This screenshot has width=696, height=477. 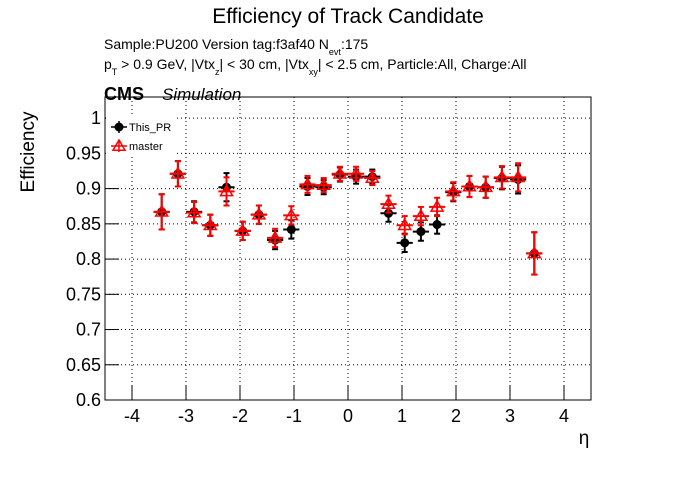 What do you see at coordinates (354, 44) in the screenshot?
I see `info-text: :175` at bounding box center [354, 44].